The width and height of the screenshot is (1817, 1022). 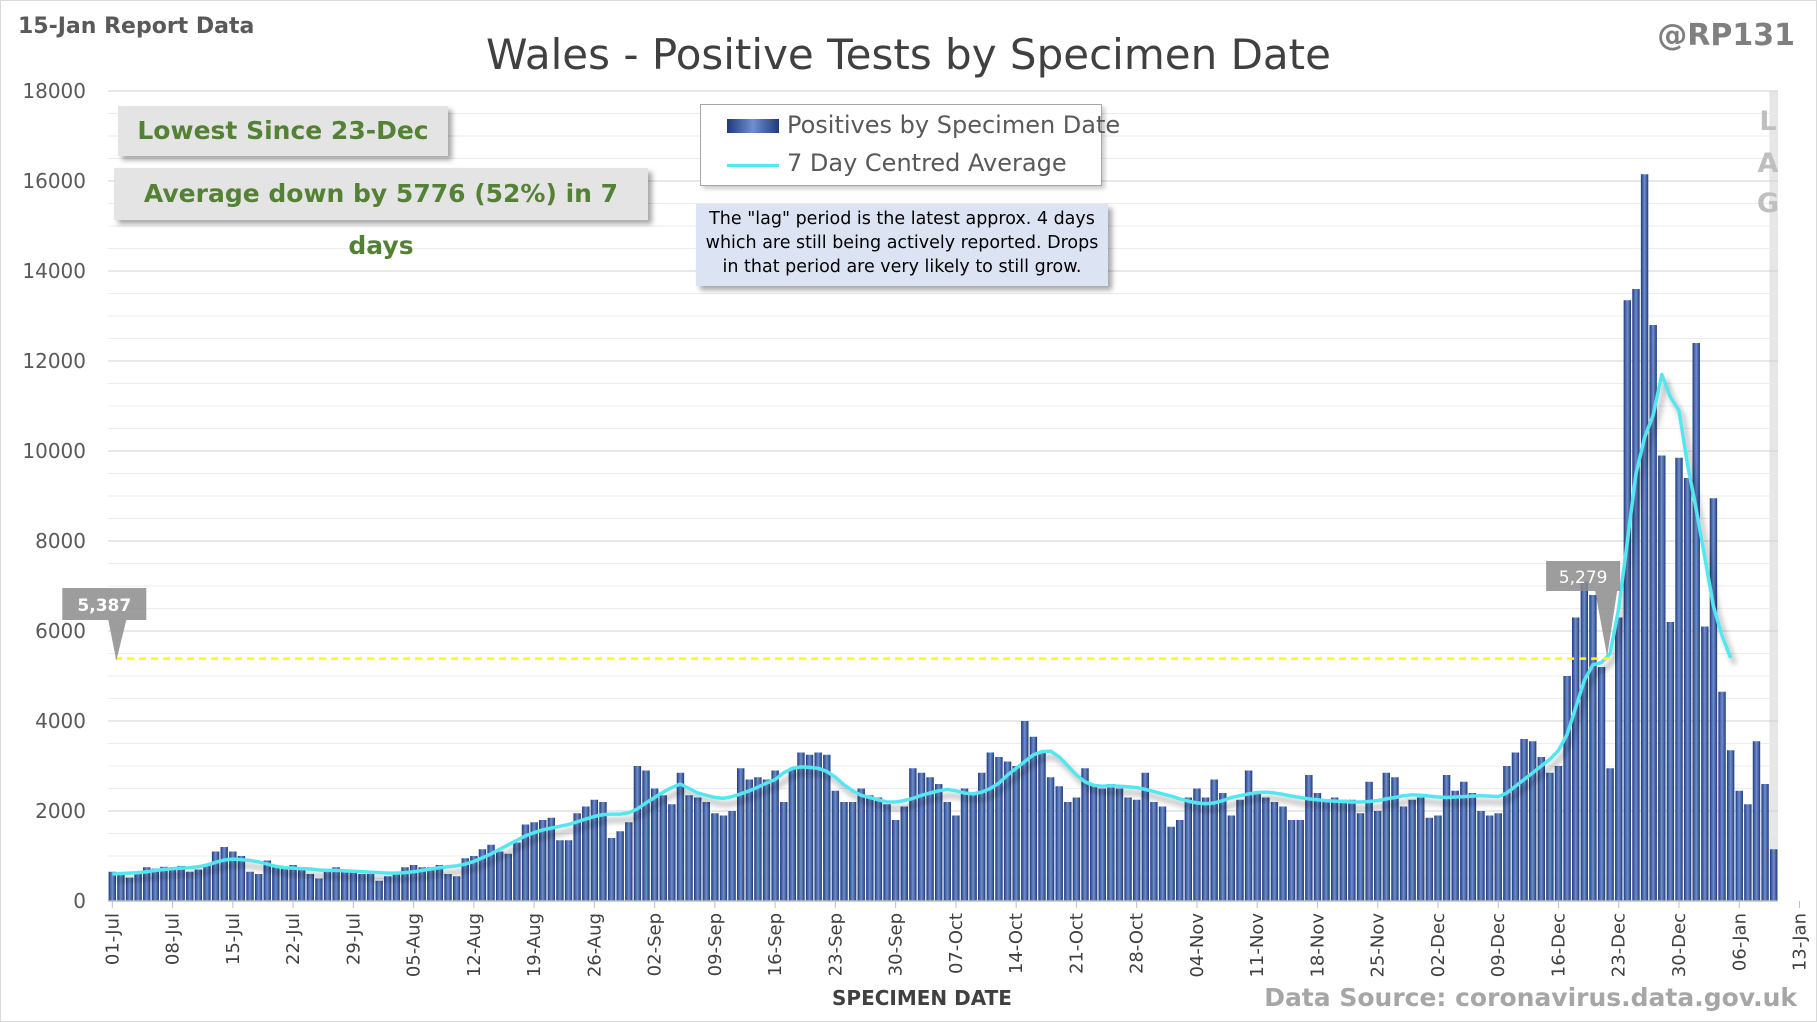 What do you see at coordinates (1768, 121) in the screenshot?
I see `lag-letter-l: L` at bounding box center [1768, 121].